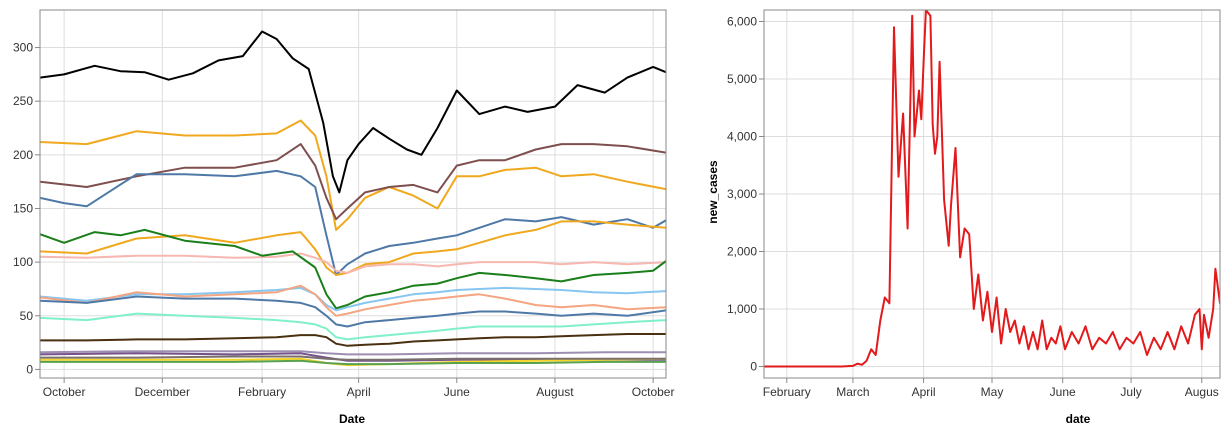 The height and width of the screenshot is (437, 1228). Describe the element at coordinates (742, 79) in the screenshot. I see `right-y-tick-label: 5,000` at that location.